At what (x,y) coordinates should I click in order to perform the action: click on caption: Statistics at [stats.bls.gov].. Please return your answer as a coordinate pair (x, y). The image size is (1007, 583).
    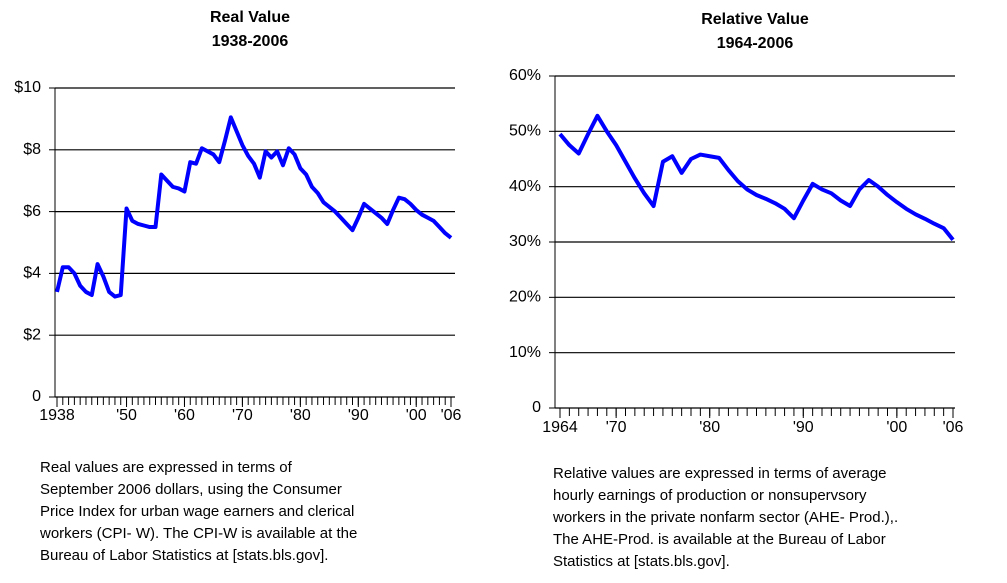
    Looking at the image, I should click on (641, 561).